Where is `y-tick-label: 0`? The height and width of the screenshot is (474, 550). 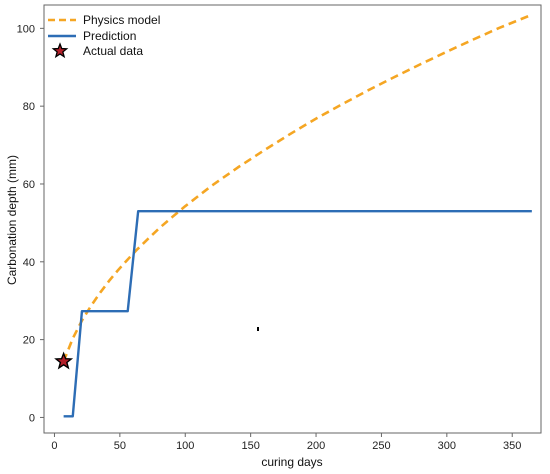
y-tick-label: 0 is located at coordinates (32, 418).